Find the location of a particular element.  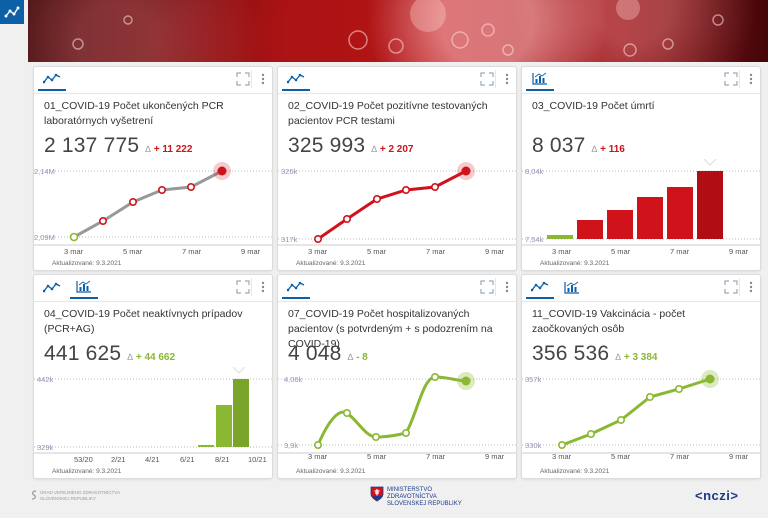

y-tick-max: 326k is located at coordinates (289, 171).